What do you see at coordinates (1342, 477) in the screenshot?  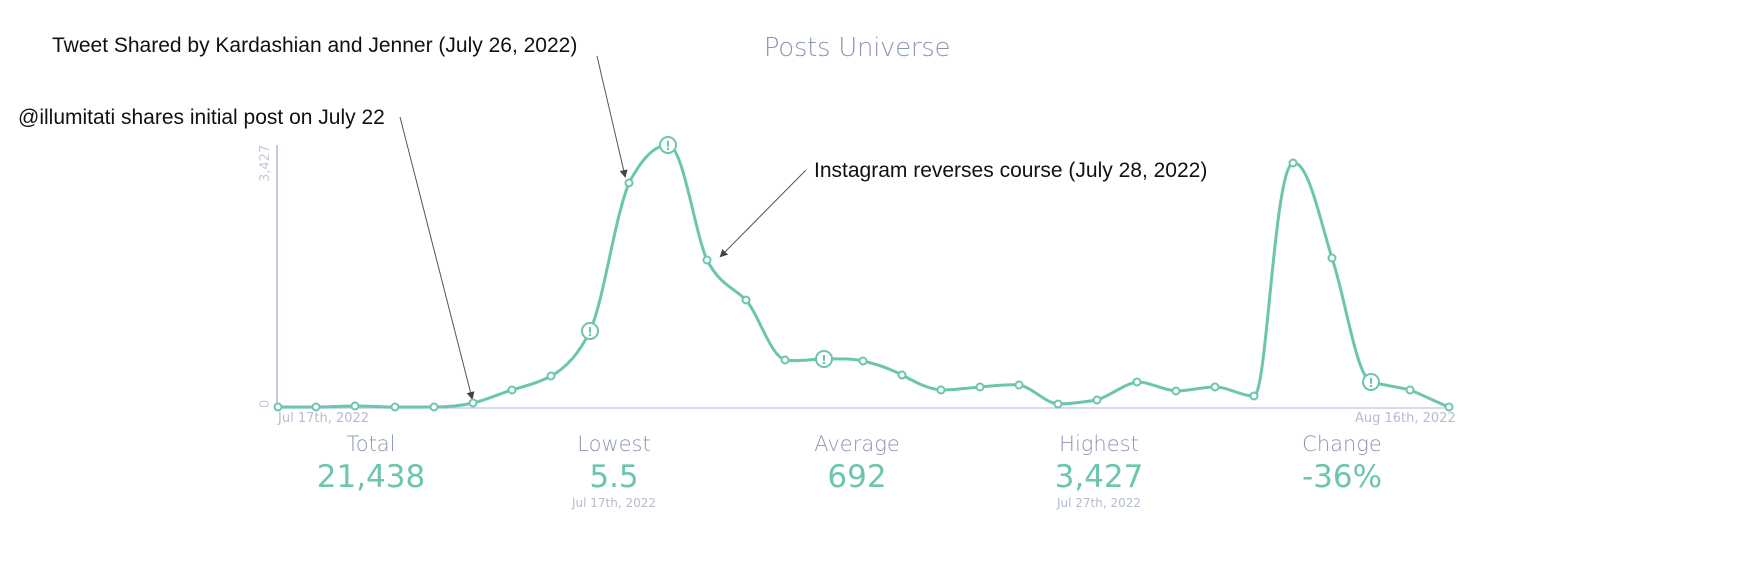 I see `stat-value: -36%` at bounding box center [1342, 477].